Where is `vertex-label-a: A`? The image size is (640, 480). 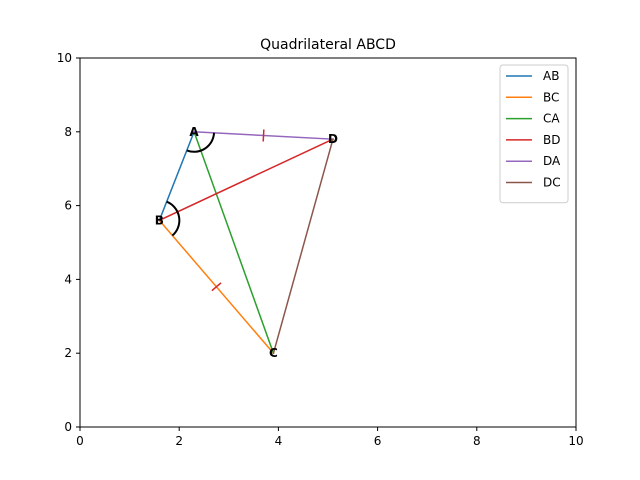
vertex-label-a: A is located at coordinates (194, 132).